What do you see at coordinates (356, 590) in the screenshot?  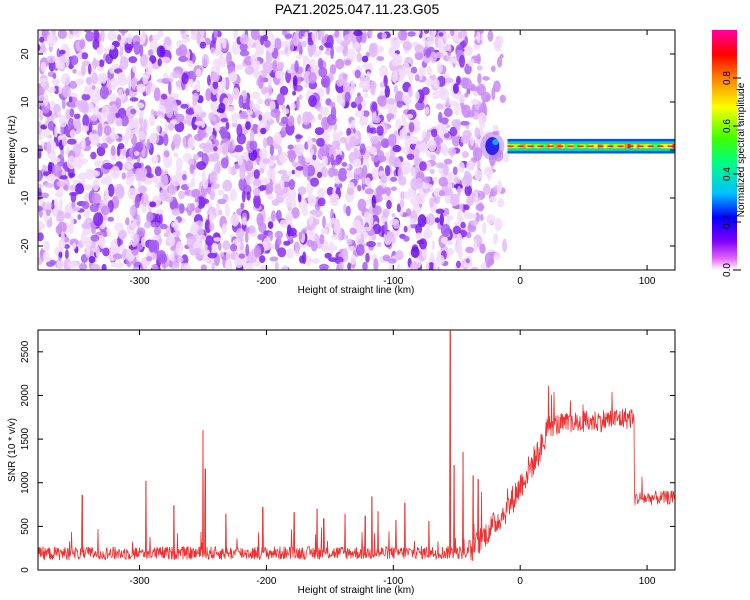 I see `snr-x-axis-label: Height of straight line (km)` at bounding box center [356, 590].